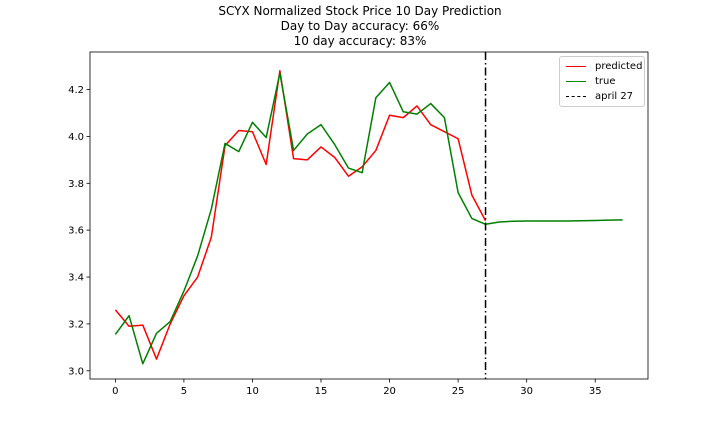 Image resolution: width=720 pixels, height=432 pixels. I want to click on y-tick-label: 3.8, so click(76, 184).